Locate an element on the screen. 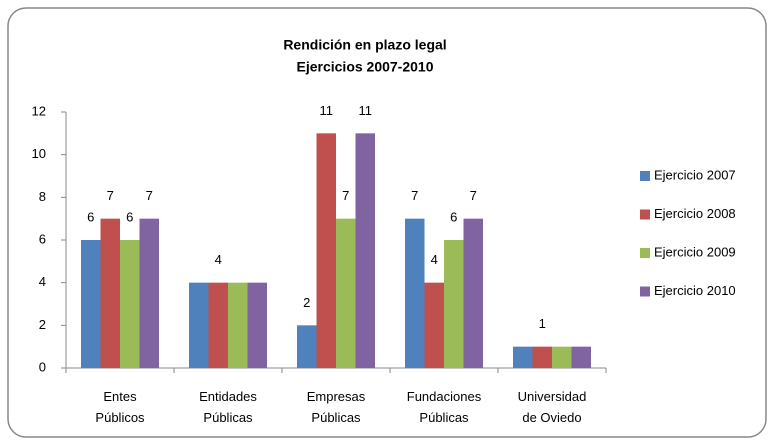 The width and height of the screenshot is (774, 445). legend-label: Ejercicio 2008 is located at coordinates (695, 213).